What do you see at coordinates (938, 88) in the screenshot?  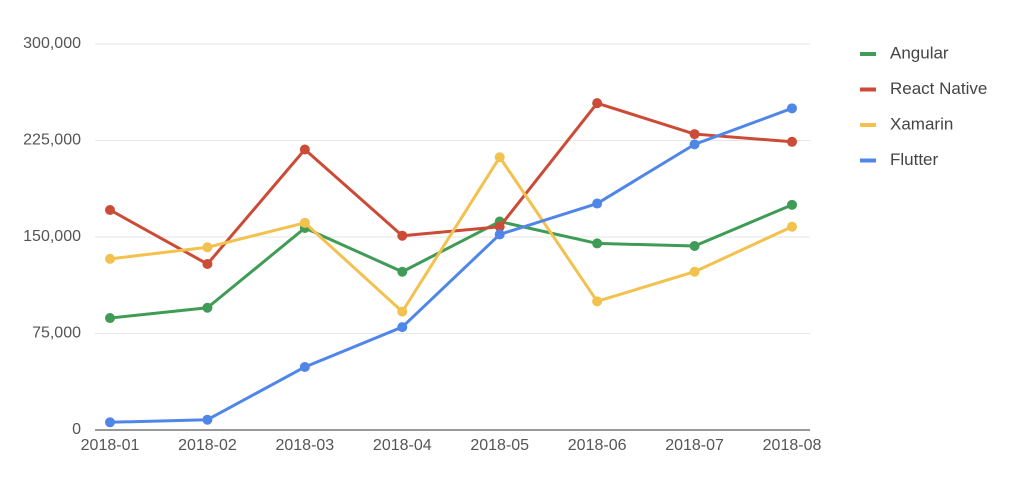 I see `legend-label: React Native` at bounding box center [938, 88].